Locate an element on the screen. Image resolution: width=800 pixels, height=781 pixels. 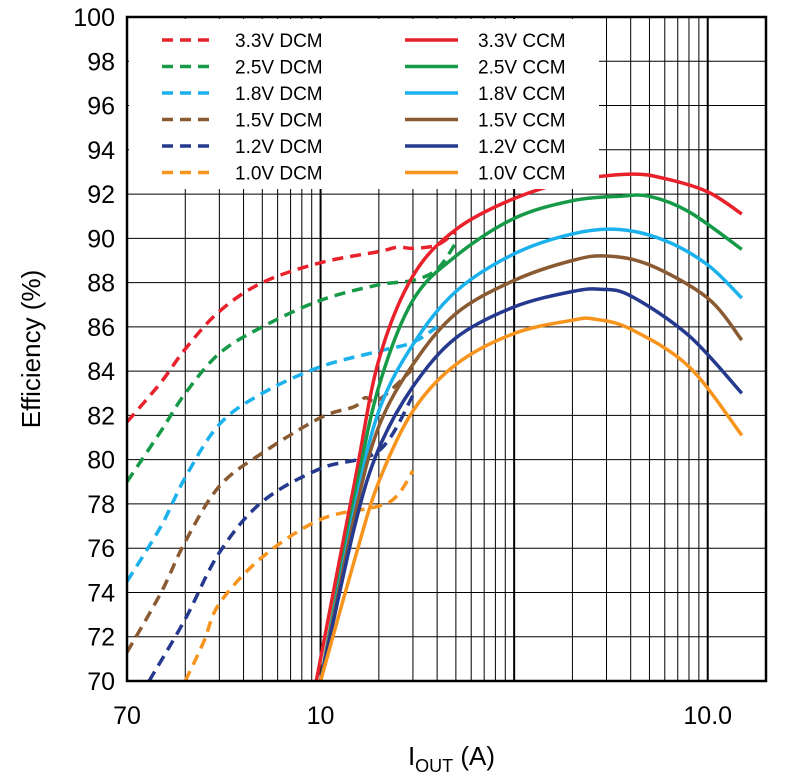
series-line-2-5v-dcm is located at coordinates (292, 362).